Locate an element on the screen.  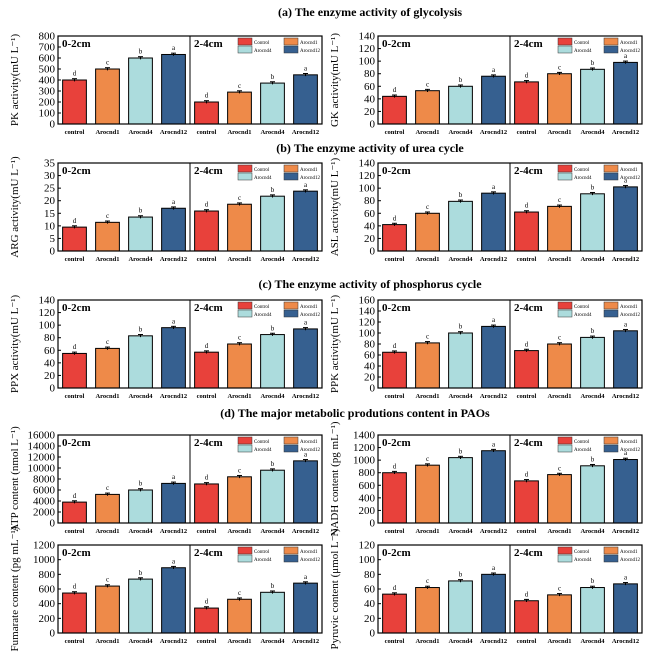
y-tick-label: 200 is located at coordinates (47, 619).